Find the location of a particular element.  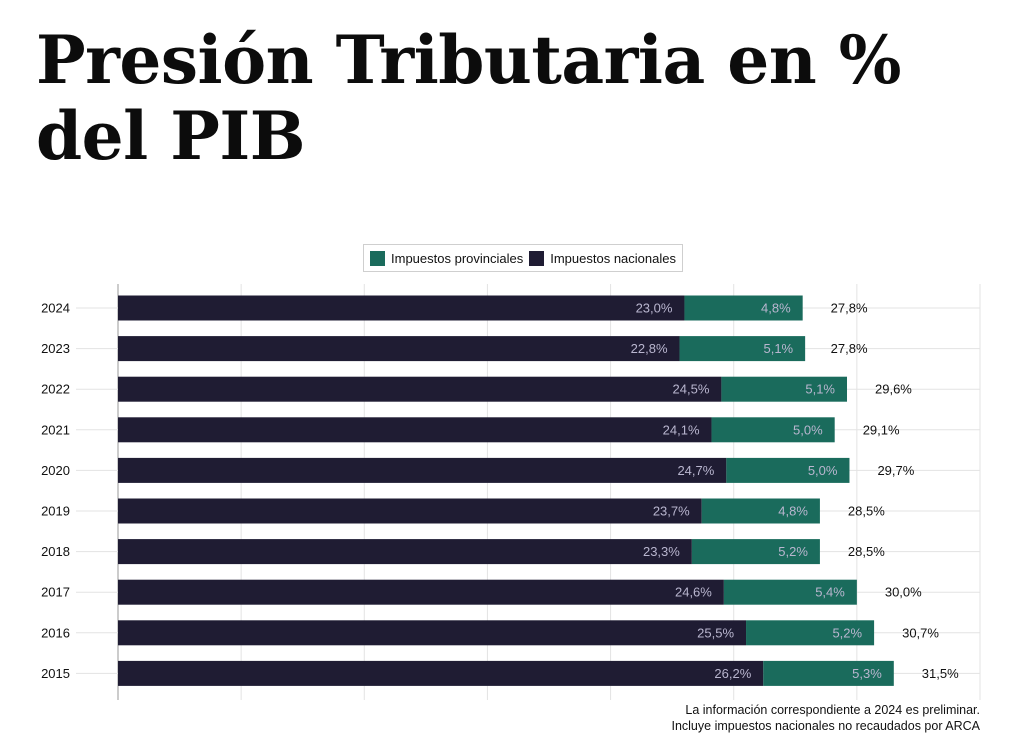

data-label-provinciales-2015: 5,3% is located at coordinates (867, 673).